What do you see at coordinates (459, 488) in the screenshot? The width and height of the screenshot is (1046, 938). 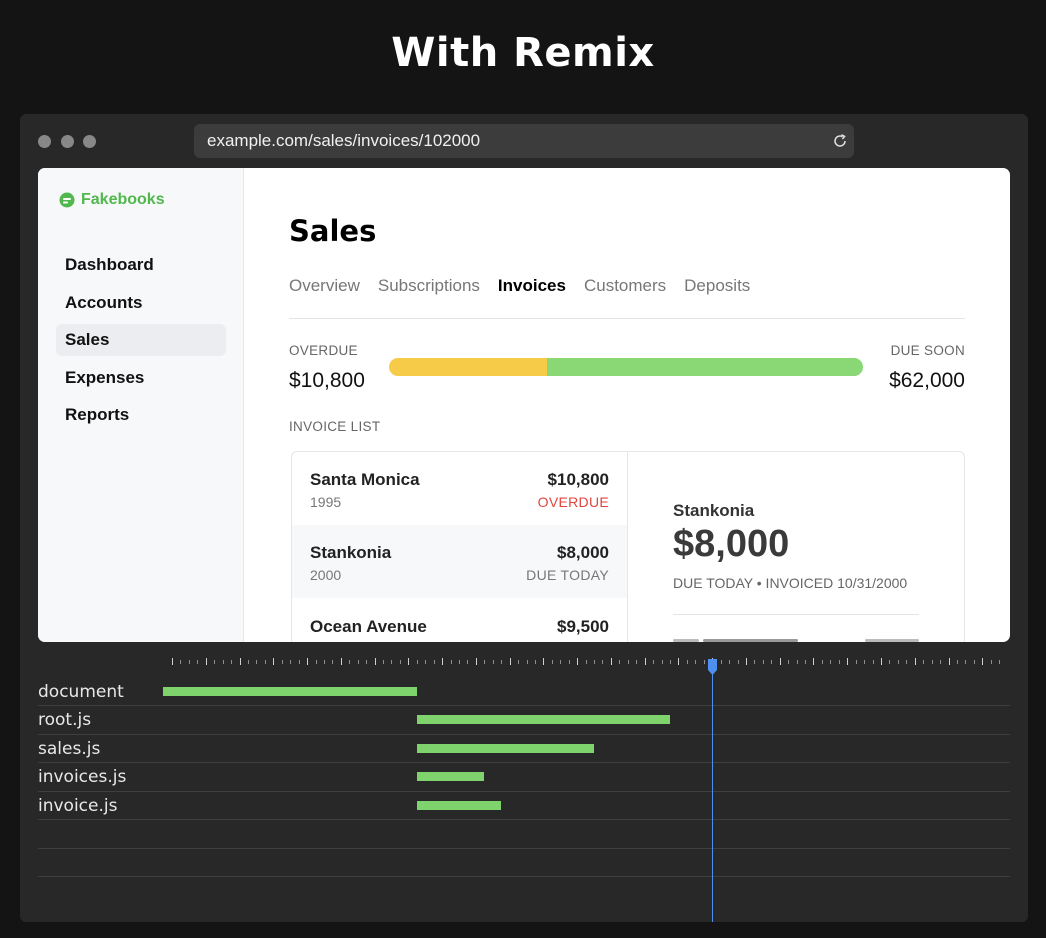 I see `invoice-row-santa-monica: Santa Monica 1995 $10,800 OVERDUE` at bounding box center [459, 488].